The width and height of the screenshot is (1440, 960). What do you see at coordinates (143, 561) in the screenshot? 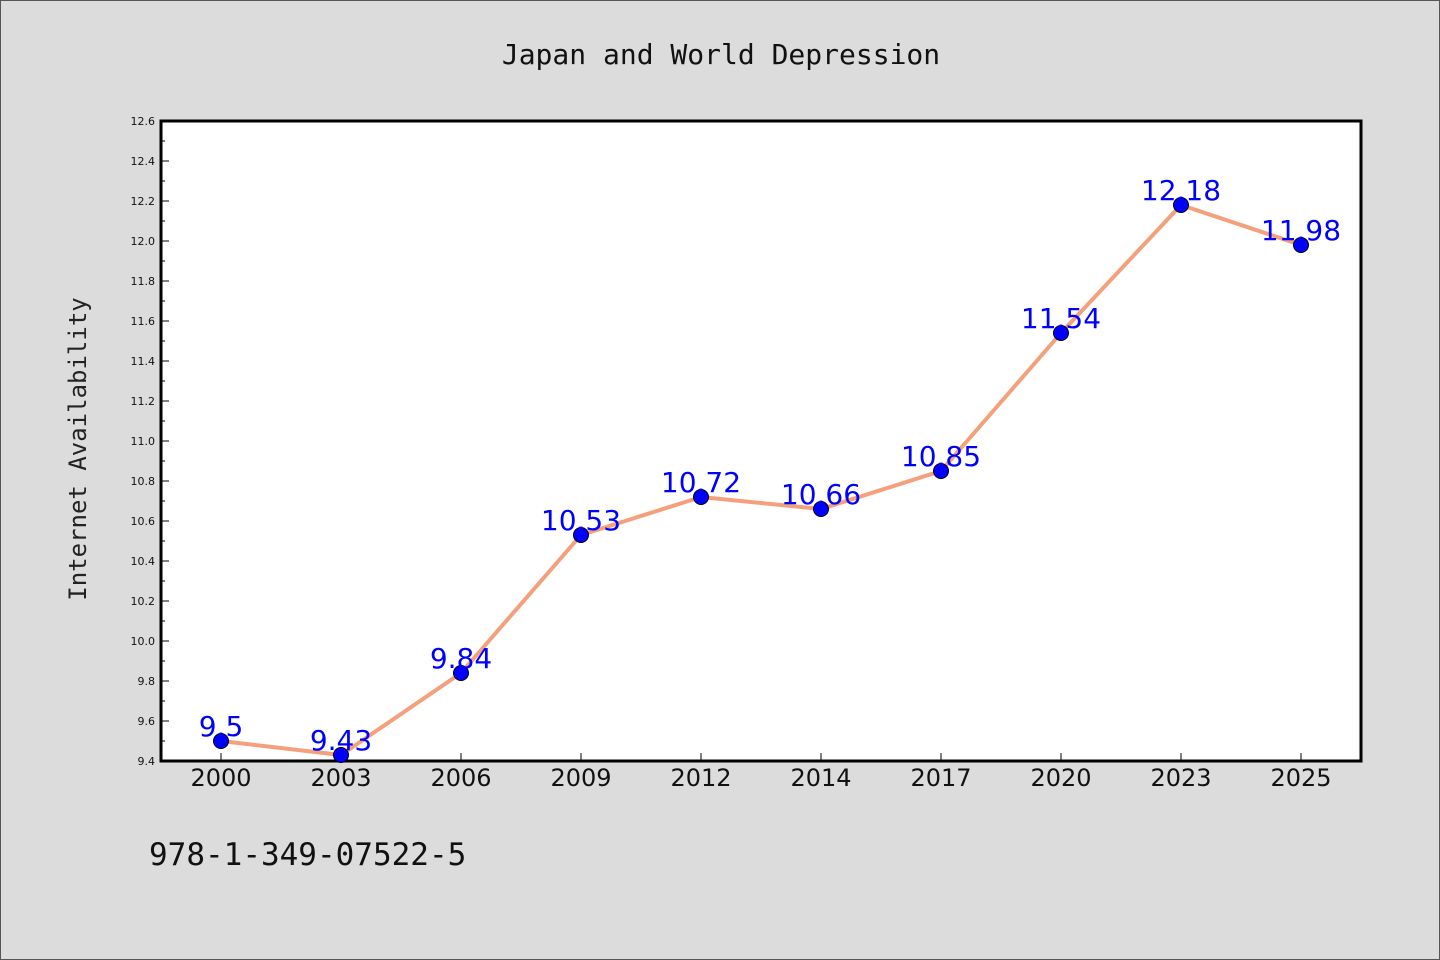
I see `y-tick-label: 10.4` at bounding box center [143, 561].